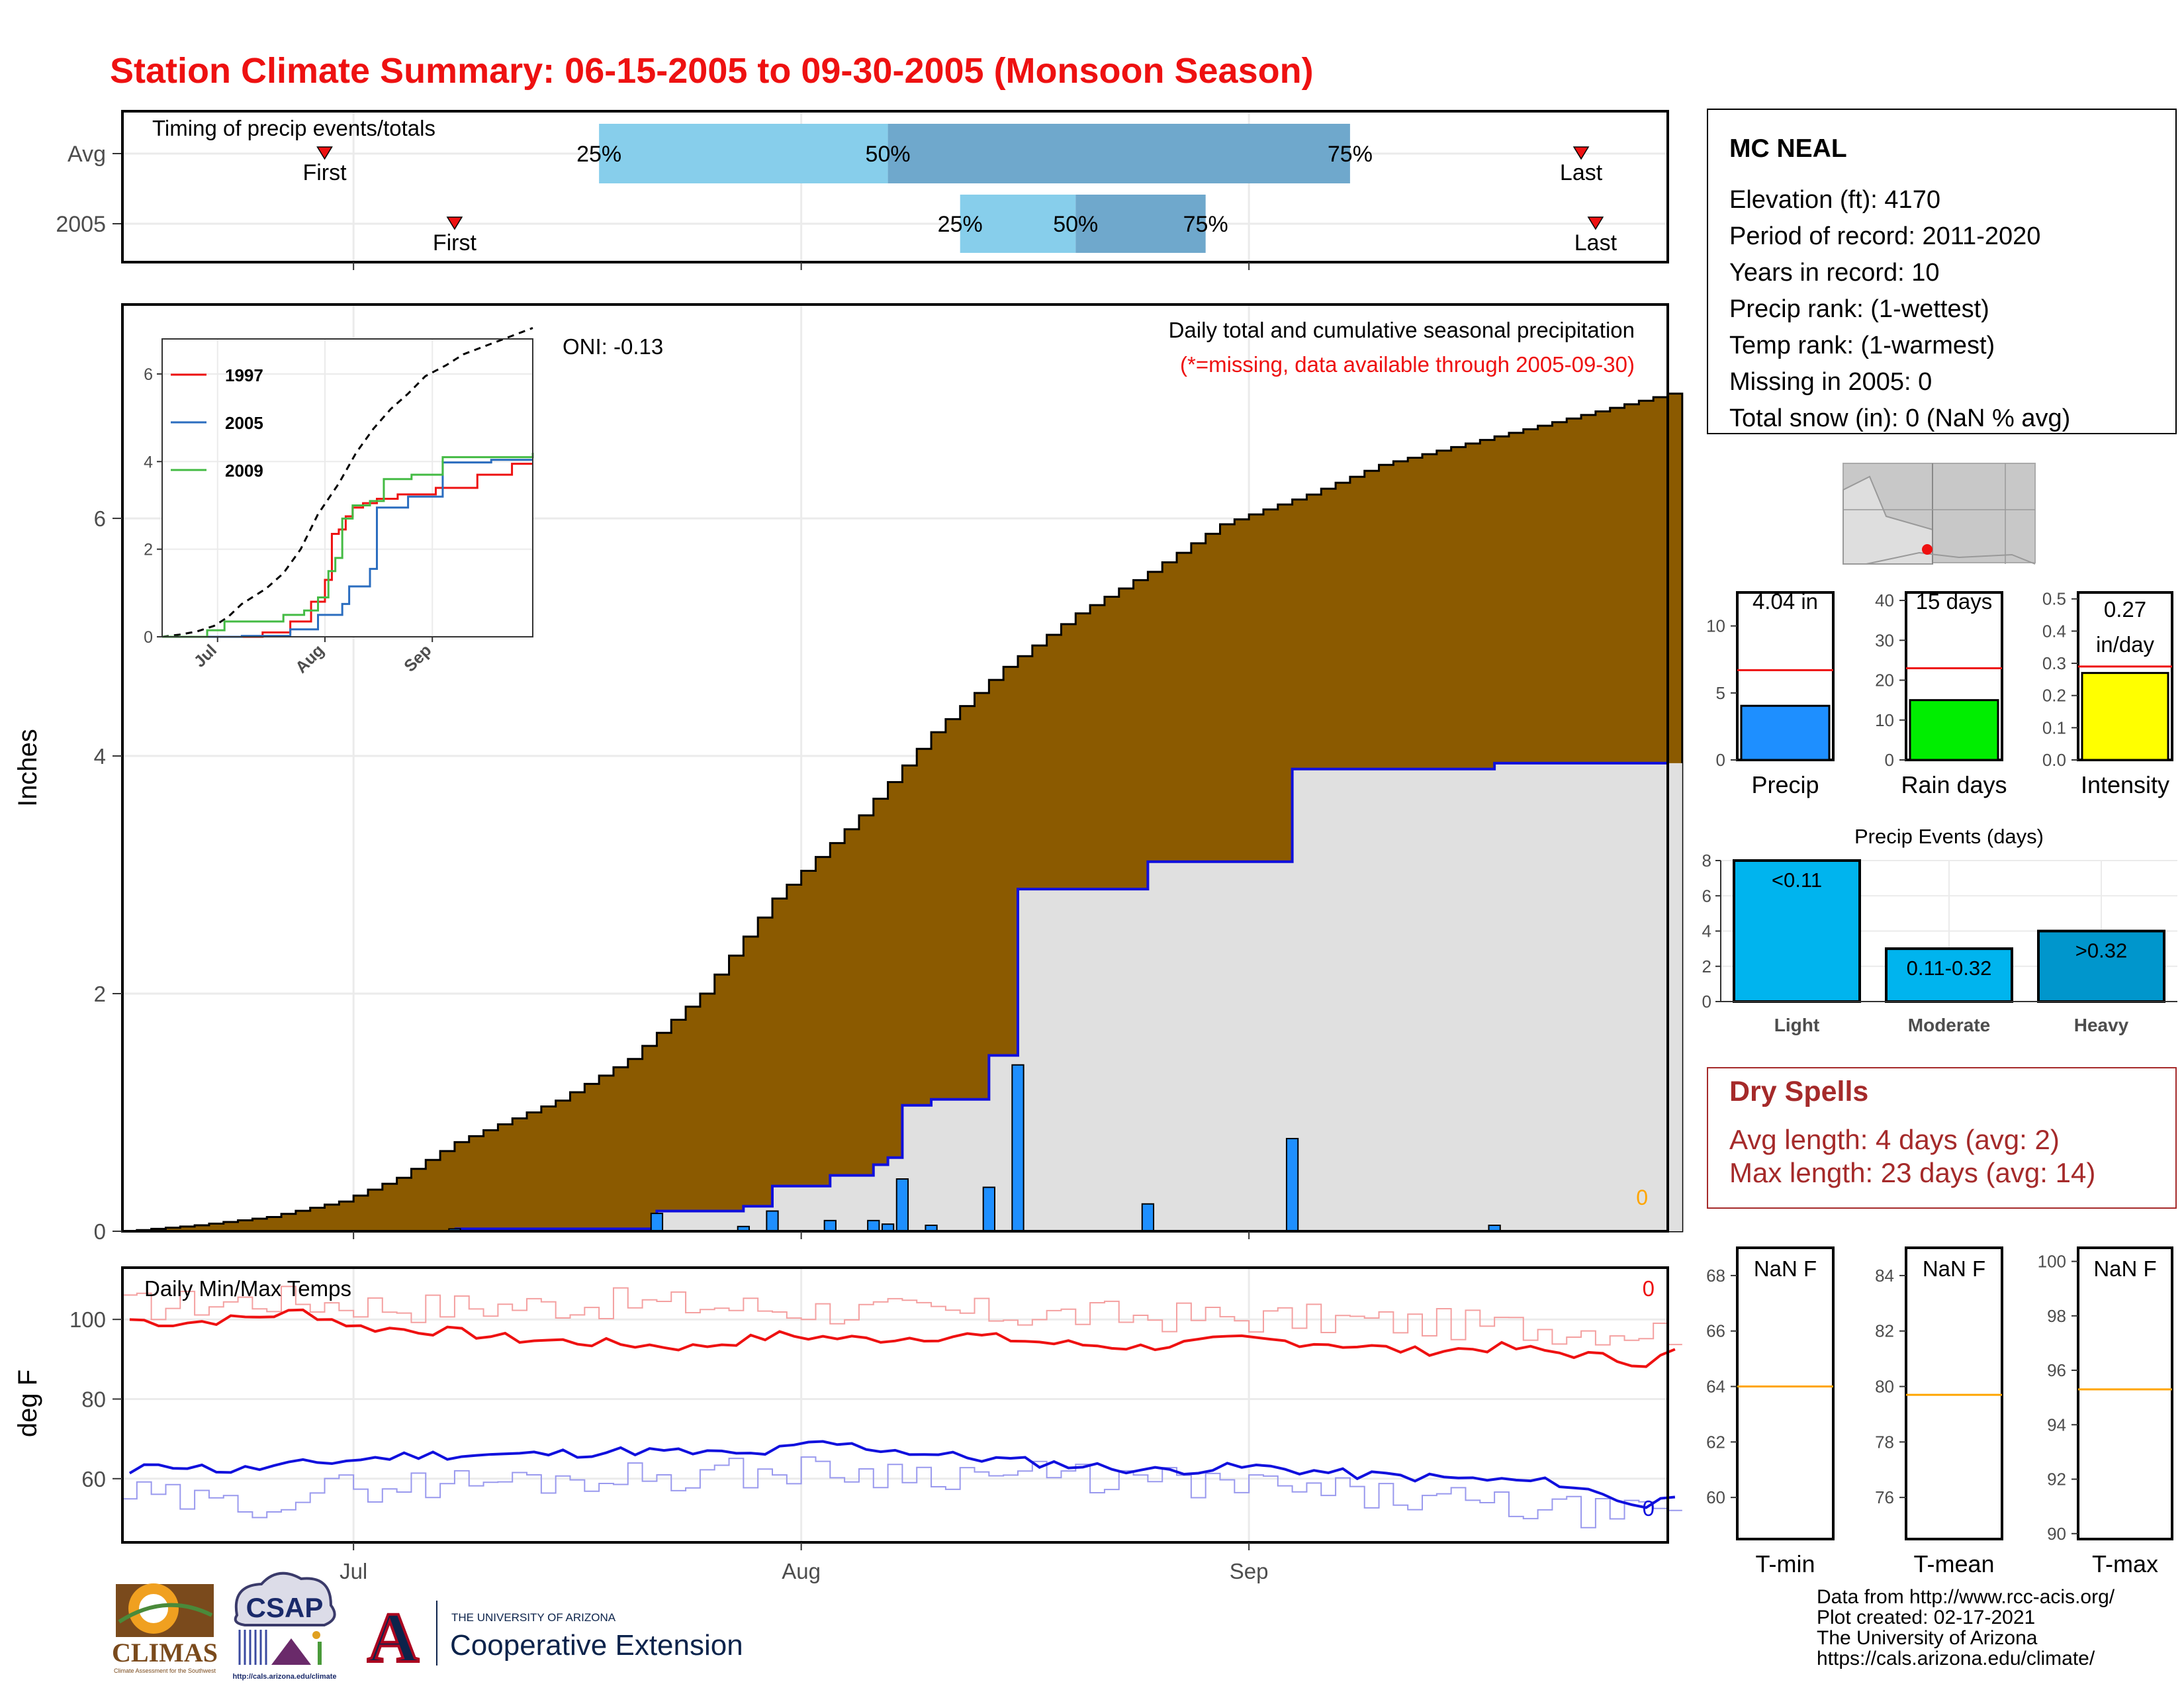  What do you see at coordinates (2125, 1563) in the screenshot?
I see `temp-box-category: T-max` at bounding box center [2125, 1563].